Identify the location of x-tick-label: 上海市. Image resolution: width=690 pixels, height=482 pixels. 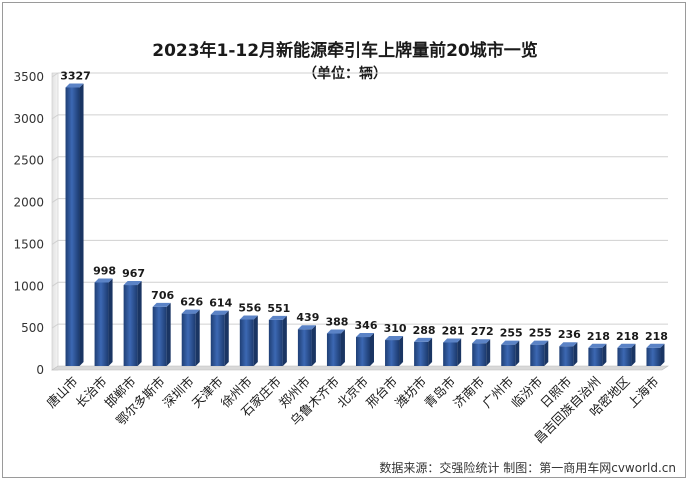
(642, 392).